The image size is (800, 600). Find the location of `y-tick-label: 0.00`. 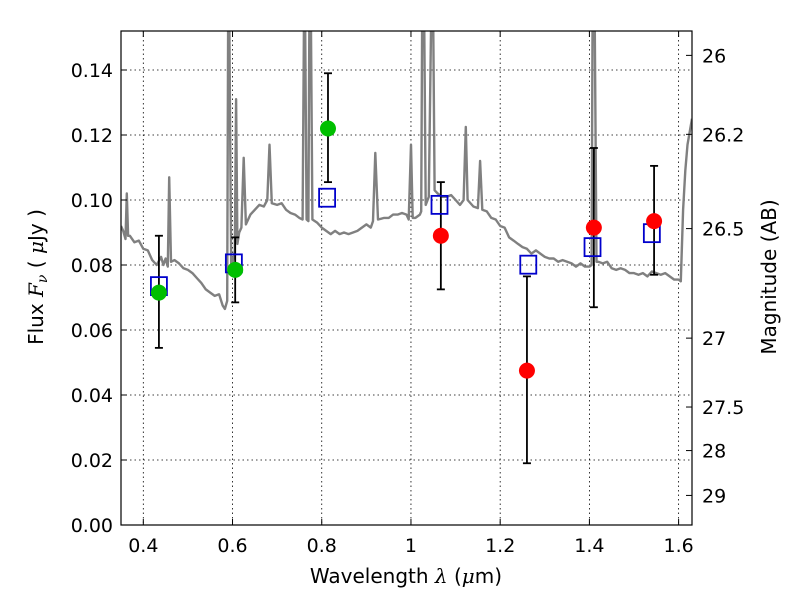

y-tick-label: 0.00 is located at coordinates (92, 526).